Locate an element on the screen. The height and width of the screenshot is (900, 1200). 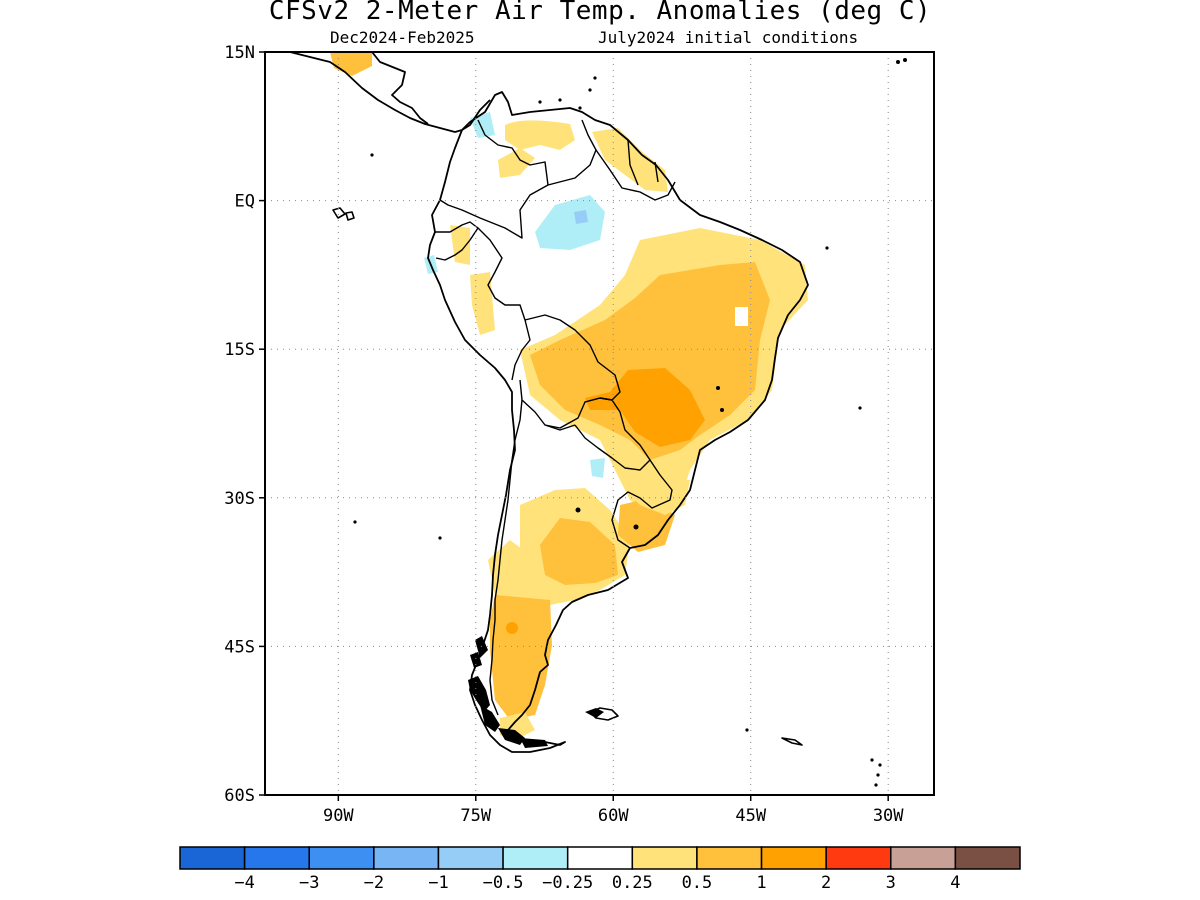
lat-label: EQ is located at coordinates (245, 202).